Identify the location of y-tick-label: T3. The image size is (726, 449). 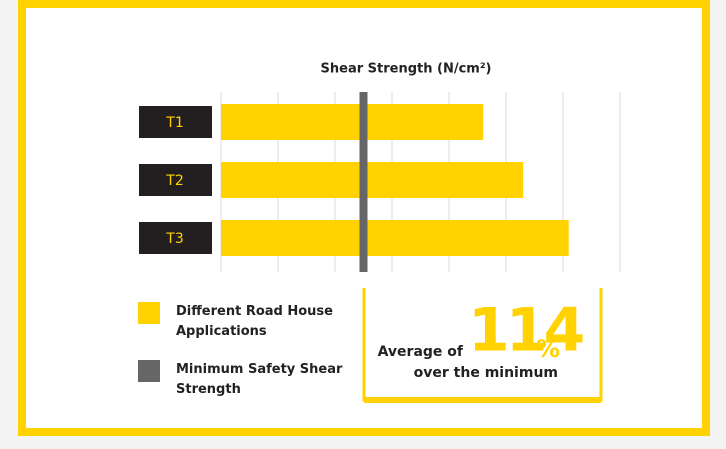
(174, 239).